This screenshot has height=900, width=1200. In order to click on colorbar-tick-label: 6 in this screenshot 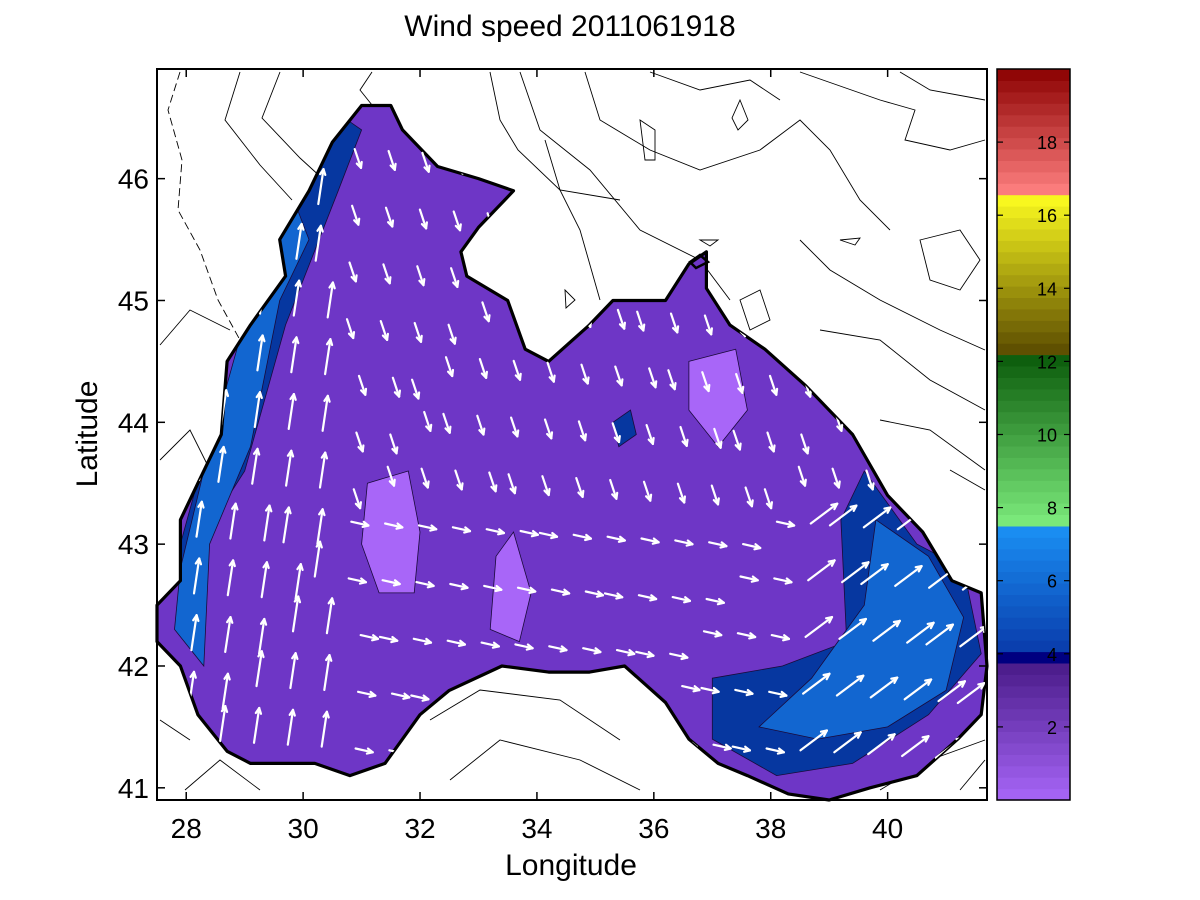, I will do `click(1052, 582)`.